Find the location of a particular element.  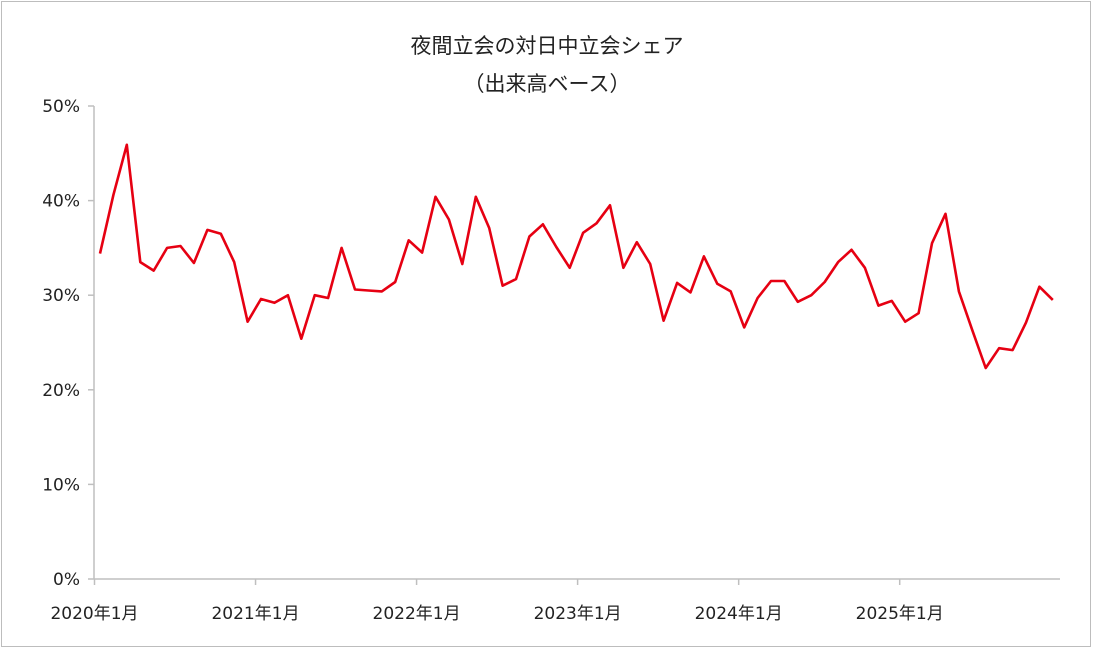

y-tick-label: 40% is located at coordinates (61, 202).